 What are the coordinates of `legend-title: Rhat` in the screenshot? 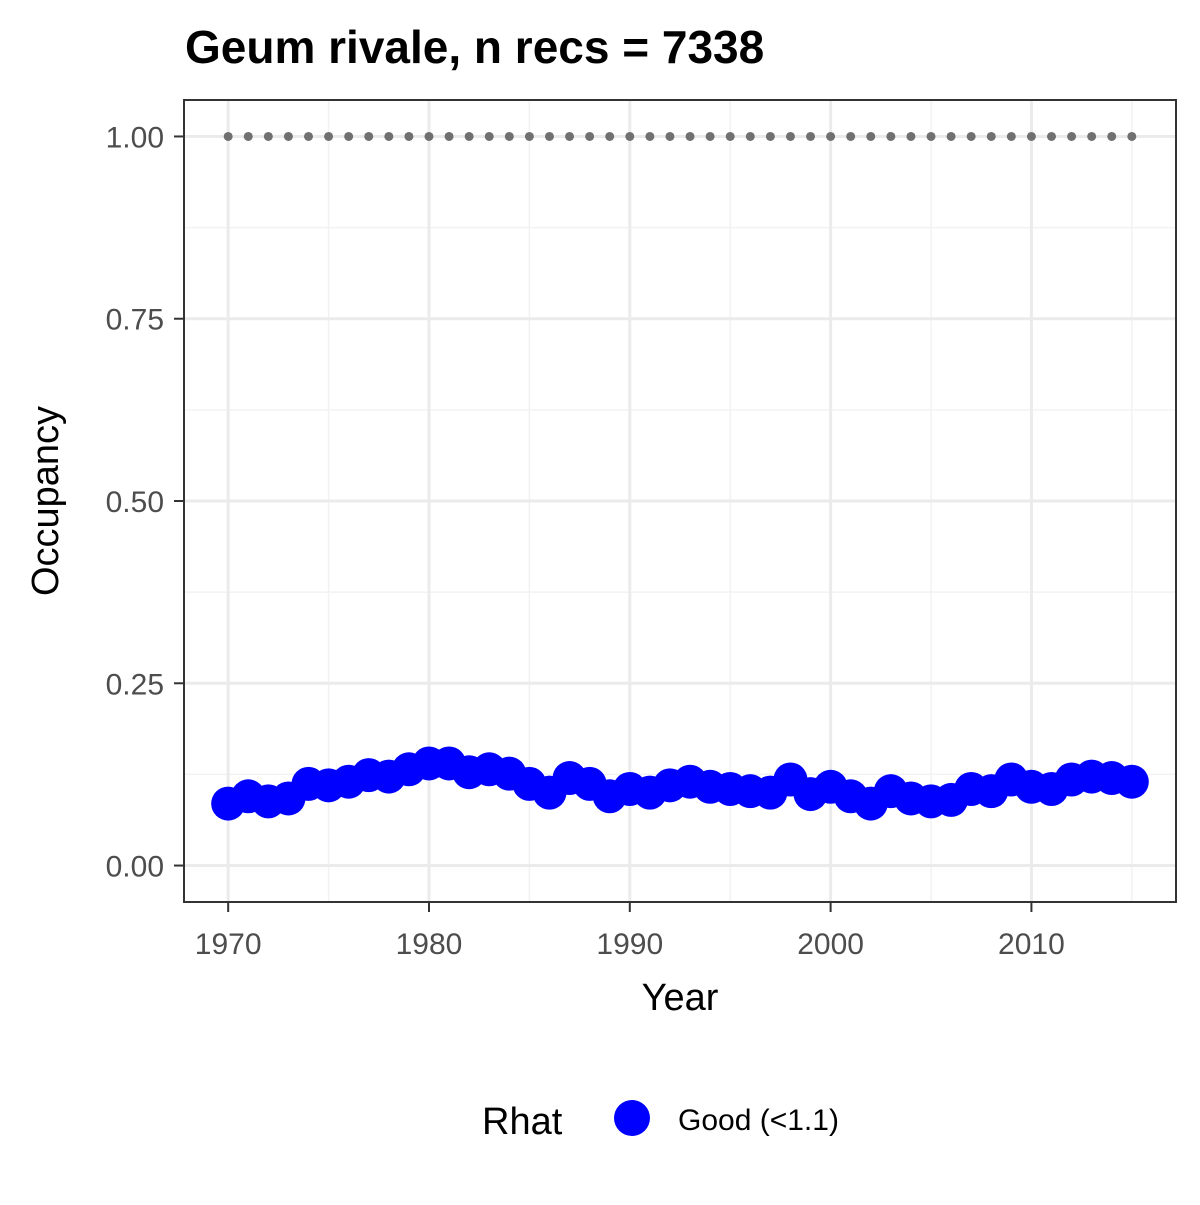 It's located at (522, 1122).